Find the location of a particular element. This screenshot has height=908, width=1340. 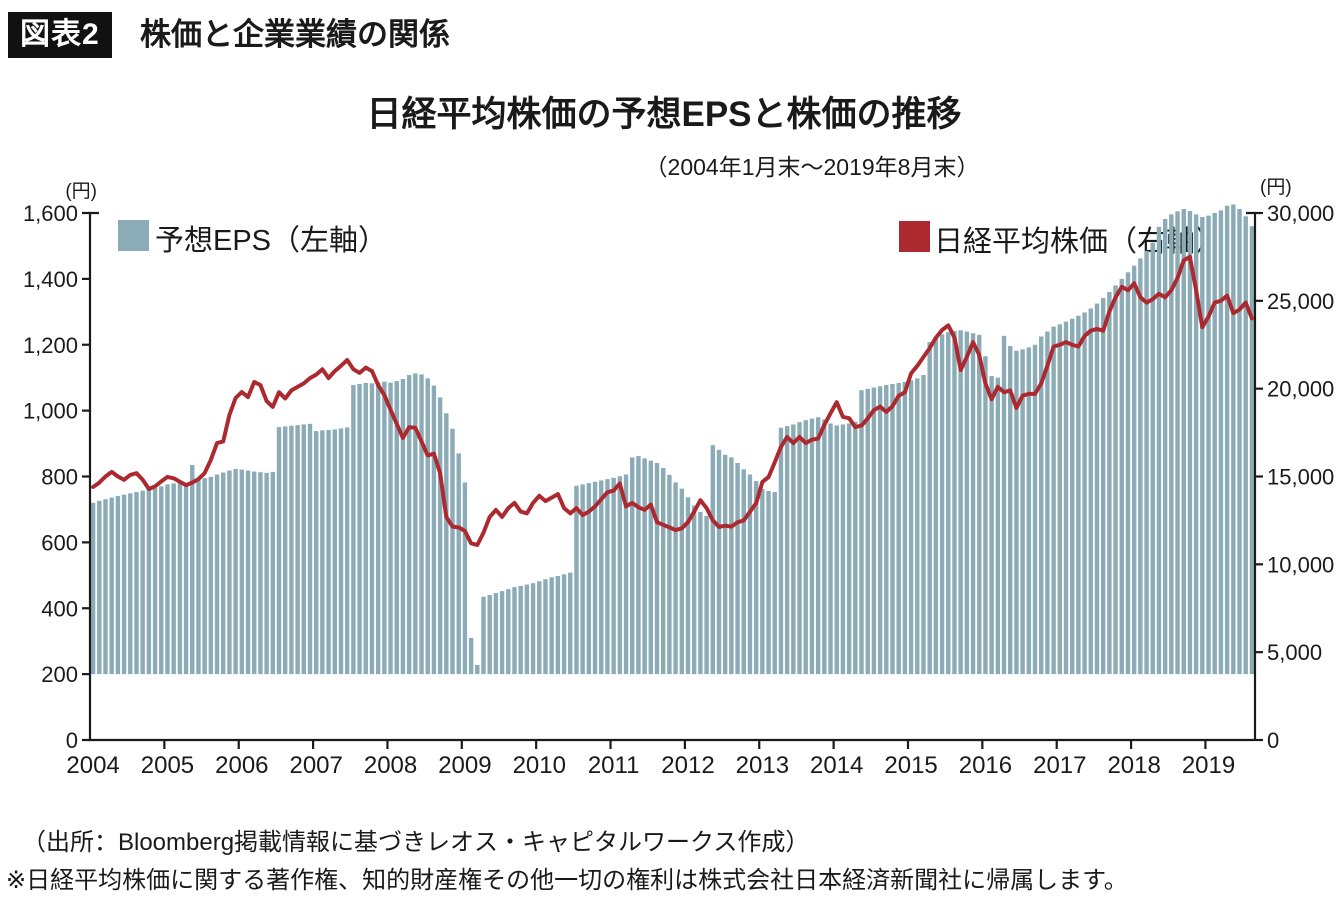

year-label: 2006 is located at coordinates (241, 765).